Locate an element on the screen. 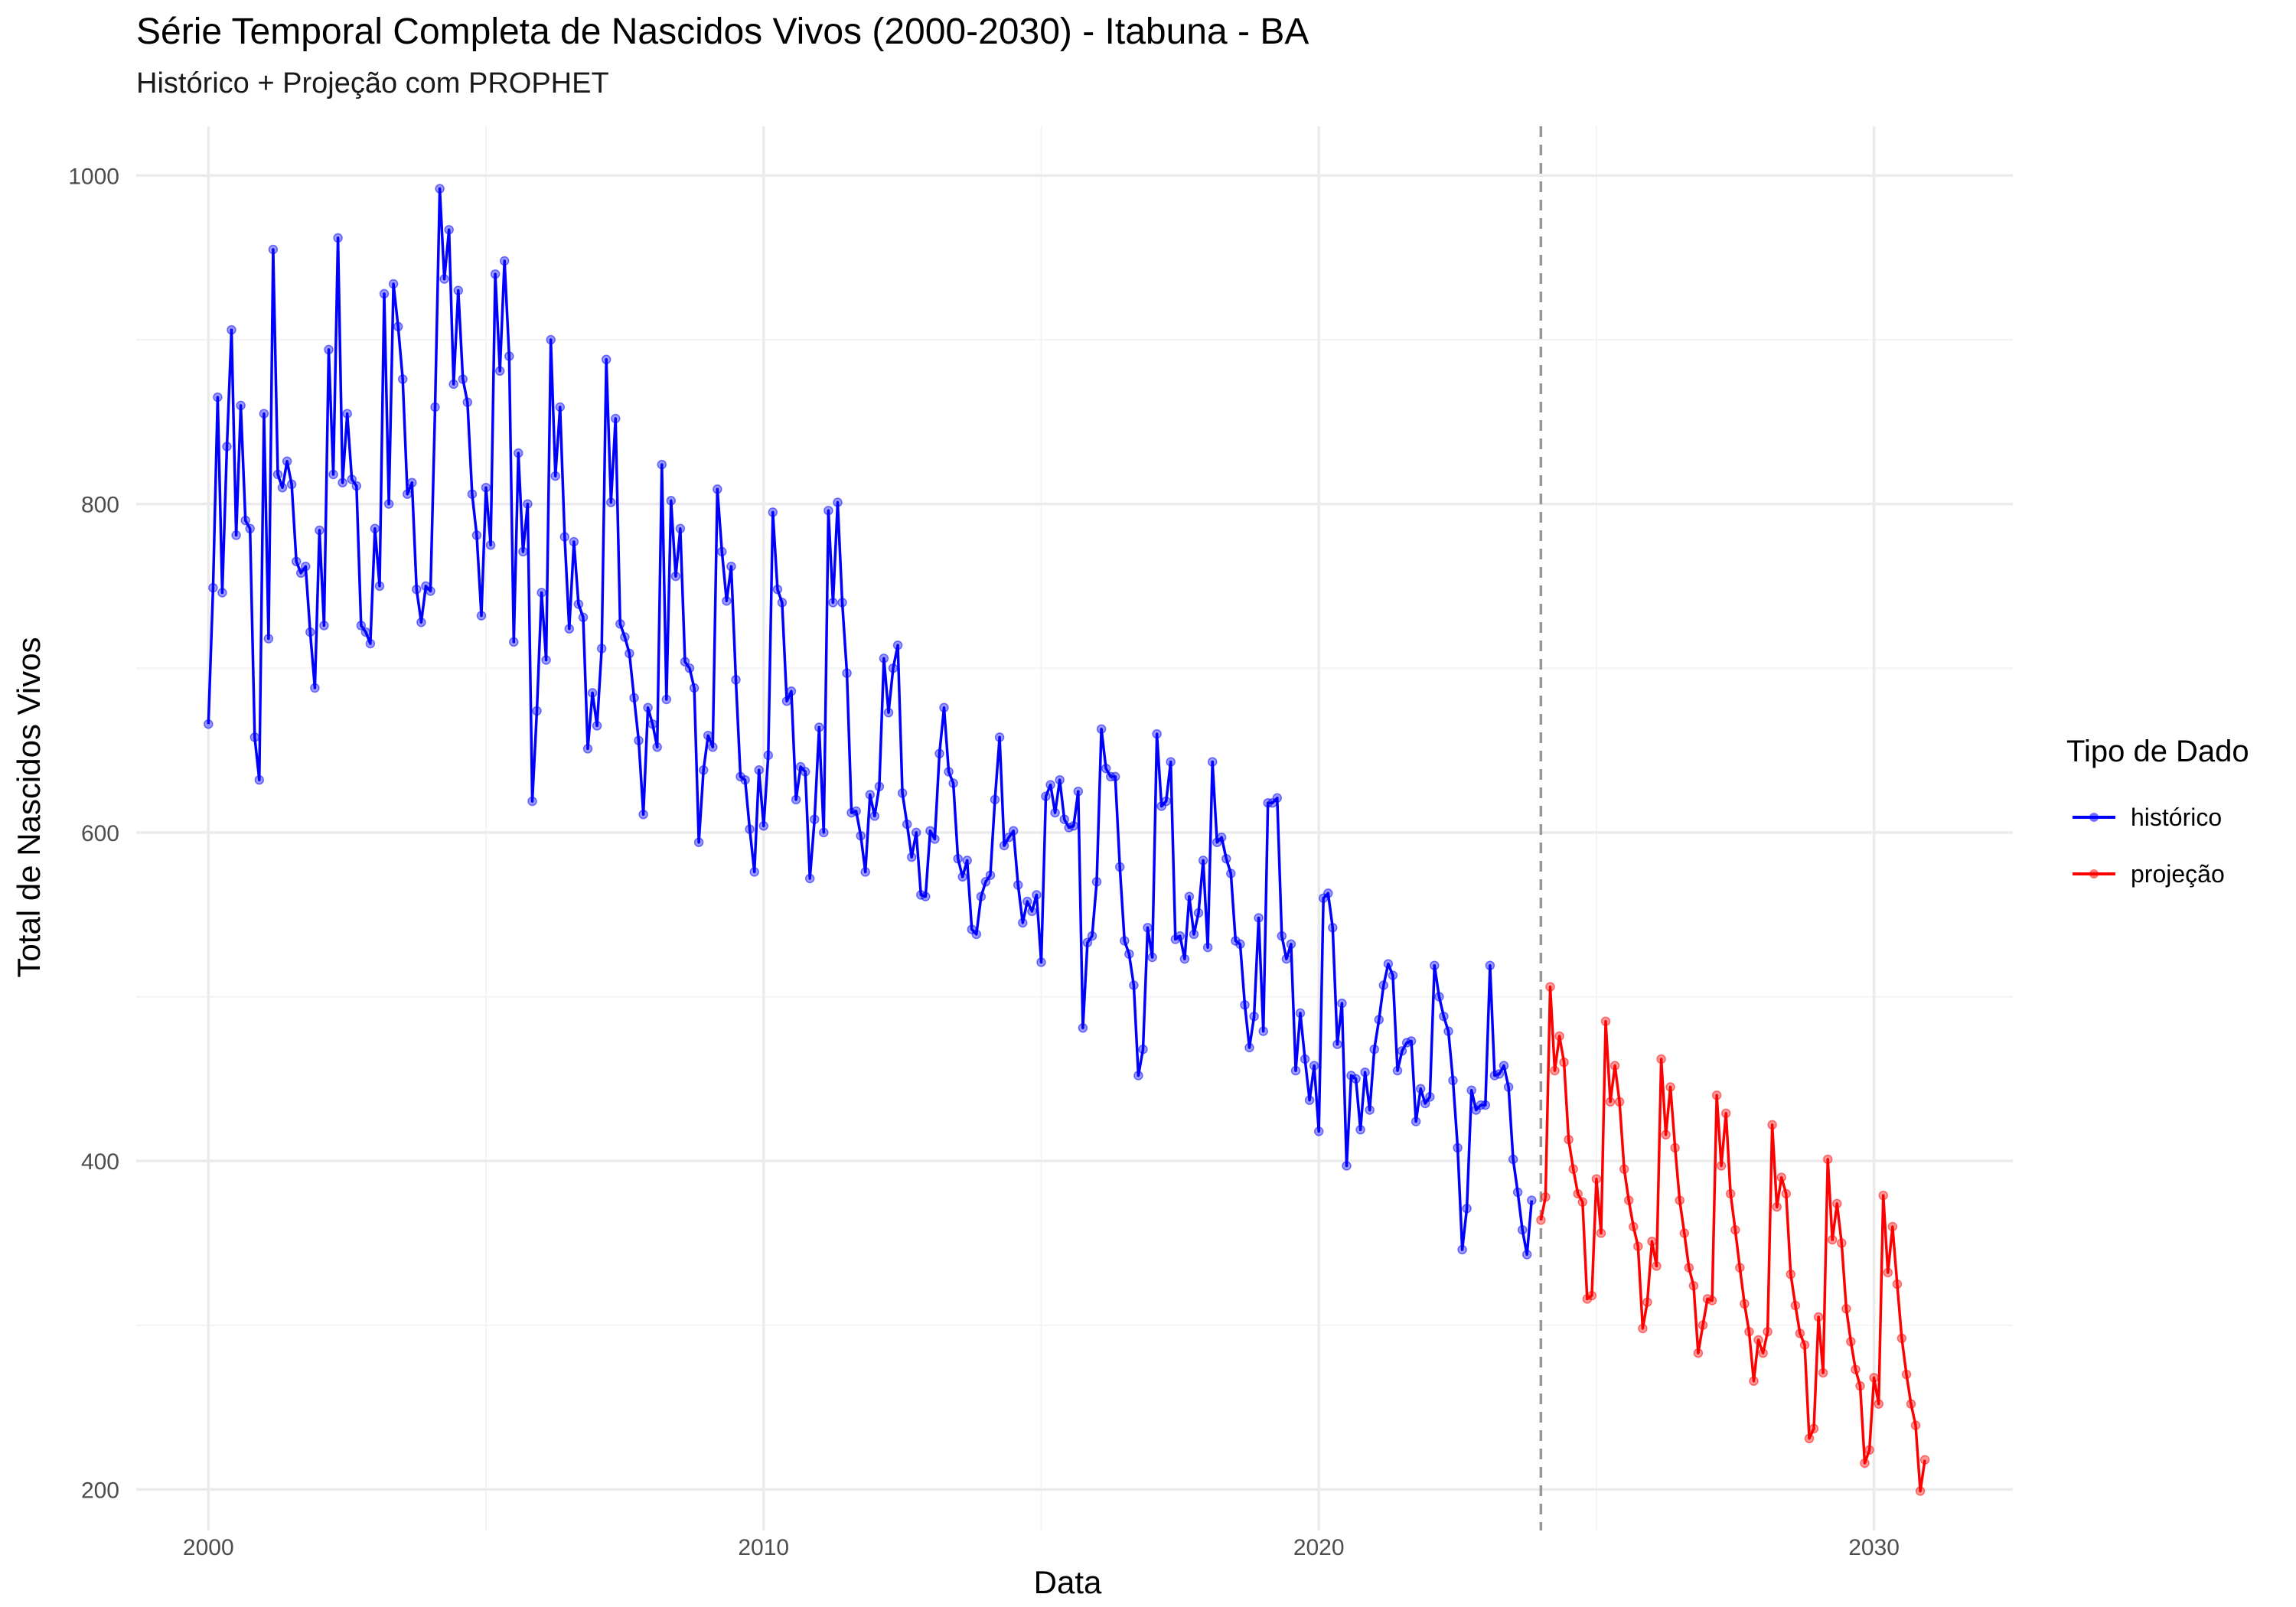  series-line-projecao is located at coordinates (1732, 1239).